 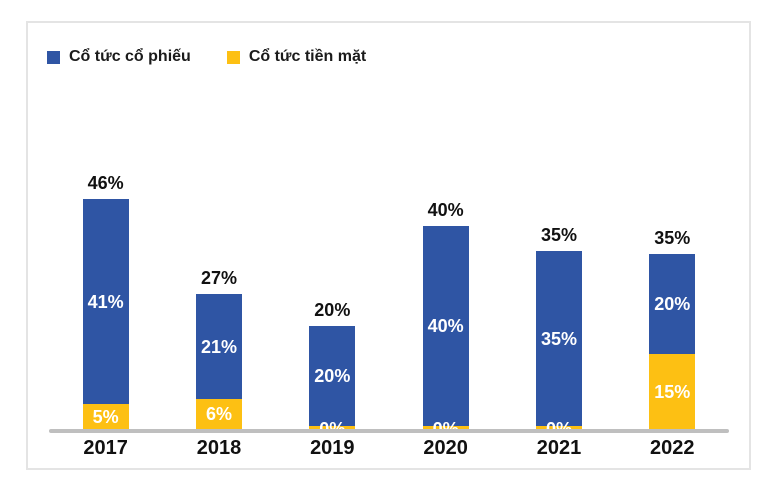 I want to click on chart-legend: Cổ tức cổ phiếu Cổ tức tiền mặt, so click(x=206, y=57).